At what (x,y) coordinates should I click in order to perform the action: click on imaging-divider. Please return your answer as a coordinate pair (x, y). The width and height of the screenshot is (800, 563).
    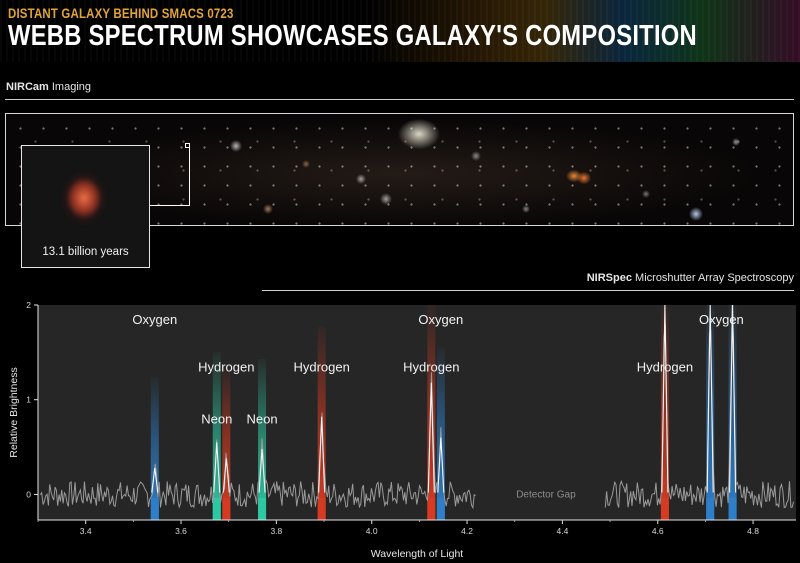
    Looking at the image, I should click on (399, 99).